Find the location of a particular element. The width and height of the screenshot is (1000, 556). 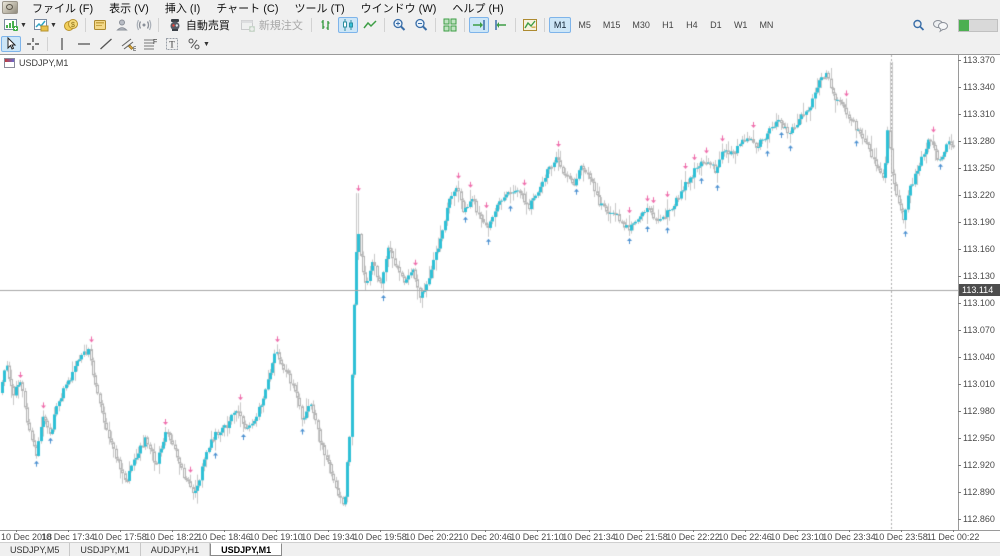

price-axis-label: 113.370 is located at coordinates (979, 60).